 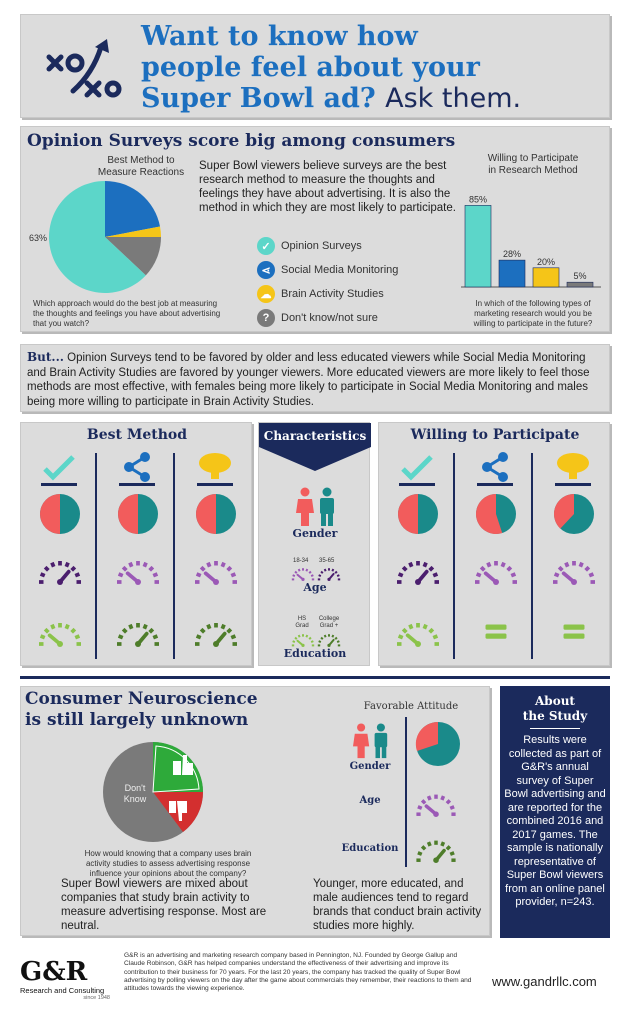 I want to click on footer-logo: G&R Research and Consulting since 1948, so click(x=65, y=979).